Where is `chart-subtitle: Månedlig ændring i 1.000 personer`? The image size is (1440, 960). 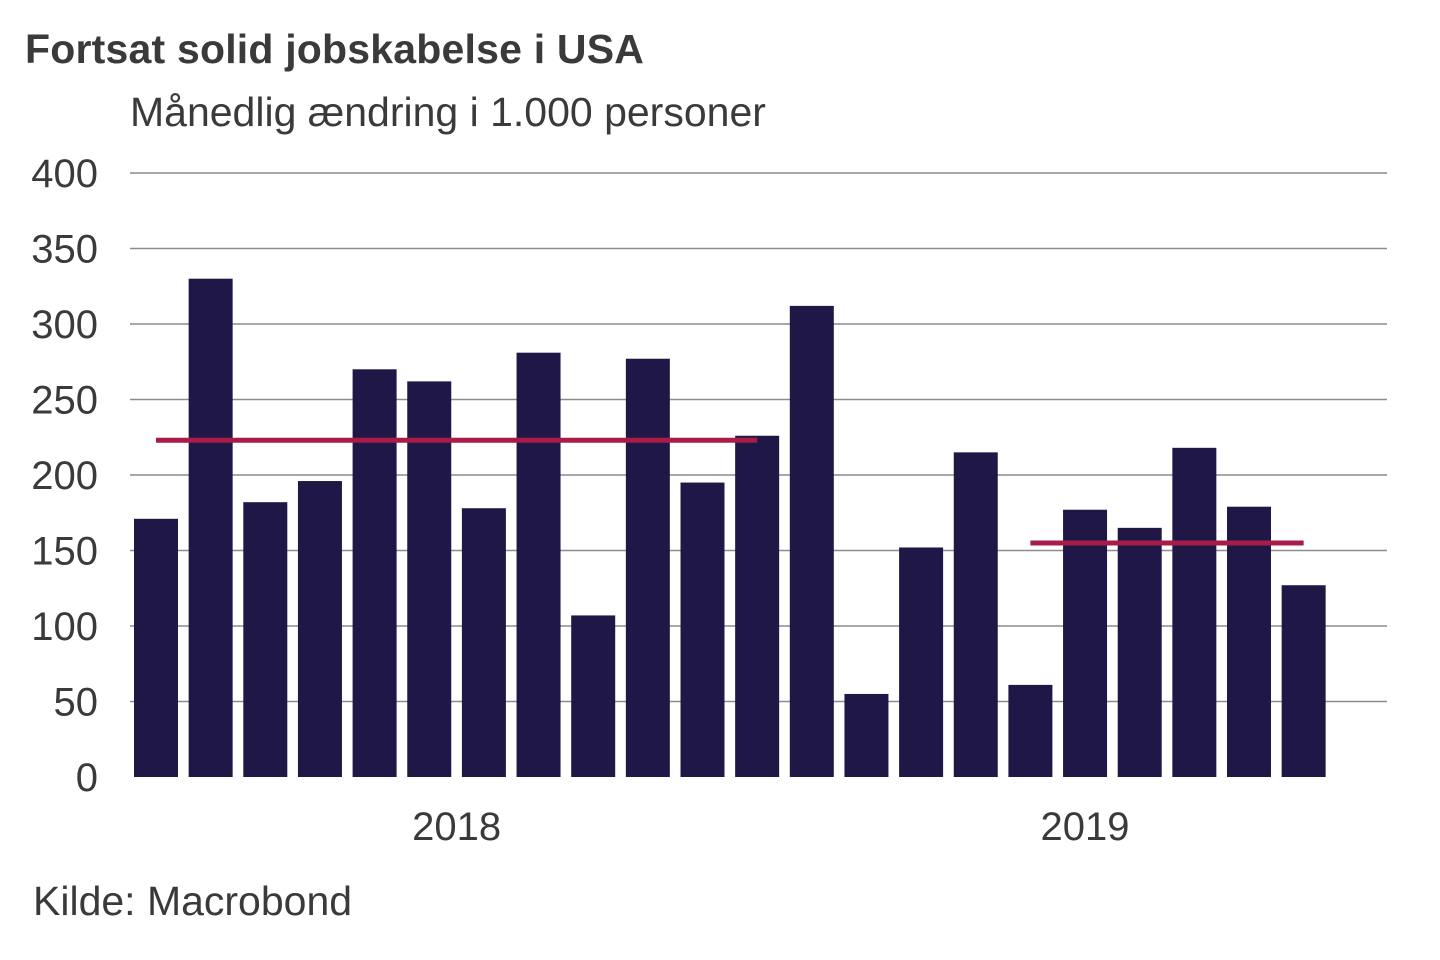 chart-subtitle: Månedlig ændring i 1.000 personer is located at coordinates (448, 112).